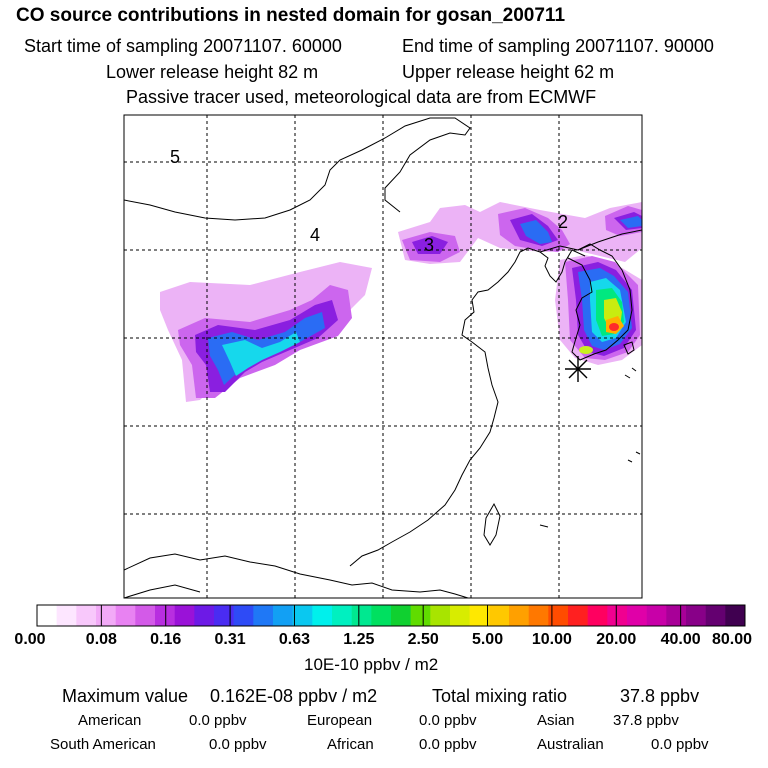 The image size is (768, 768). Describe the element at coordinates (183, 46) in the screenshot. I see `start-time-label: Start time of sampling 20071107. 60000` at that location.